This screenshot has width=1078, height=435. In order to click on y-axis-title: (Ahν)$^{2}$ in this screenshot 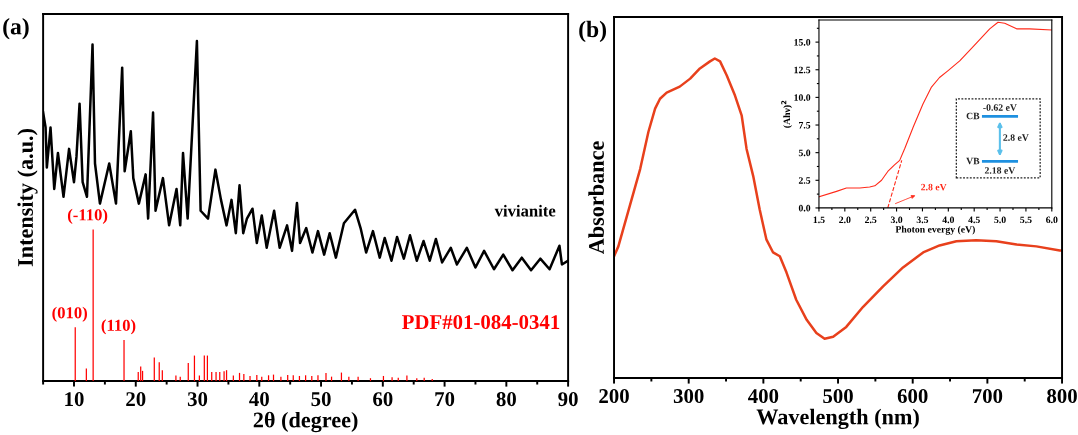, I will do `click(787, 114)`.